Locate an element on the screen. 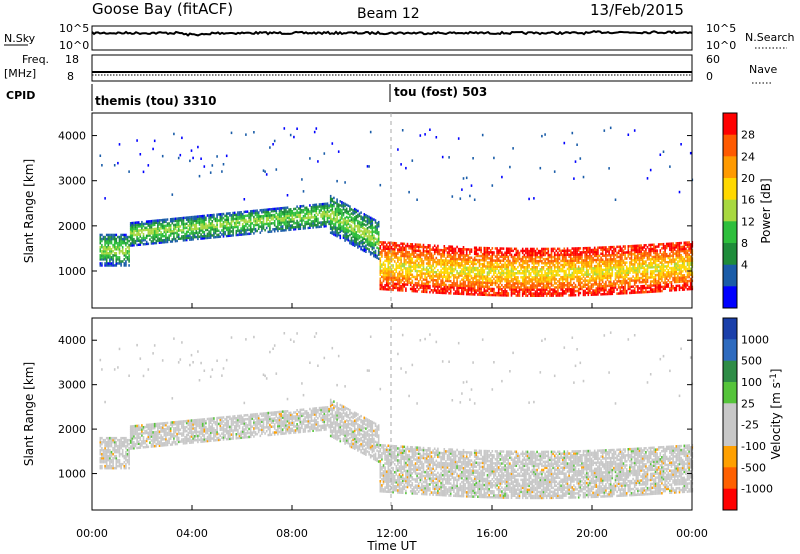  freq-right-tick-low: 0 is located at coordinates (709, 76).